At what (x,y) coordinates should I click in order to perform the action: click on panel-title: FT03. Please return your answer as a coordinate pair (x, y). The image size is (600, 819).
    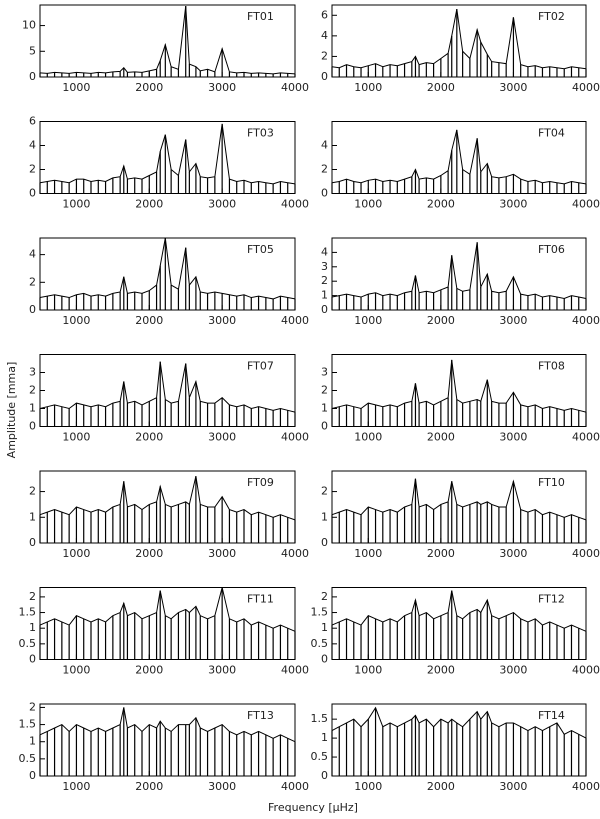
    Looking at the image, I should click on (260, 133).